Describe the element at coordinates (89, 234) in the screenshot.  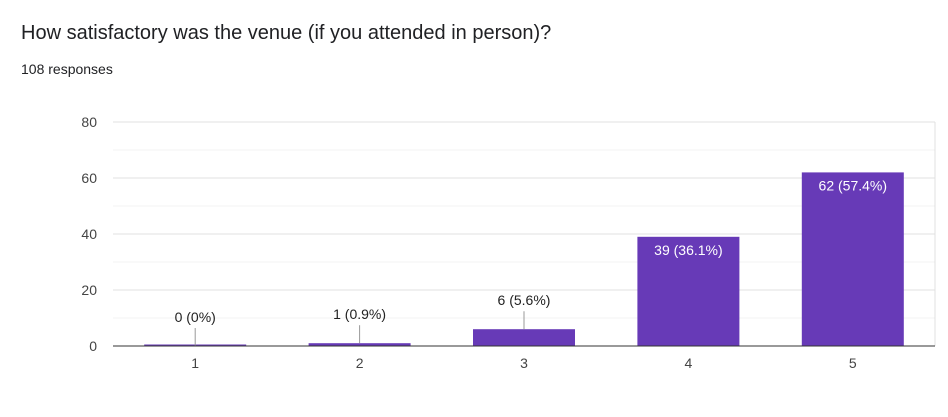
I see `y-tick-label: 40` at that location.